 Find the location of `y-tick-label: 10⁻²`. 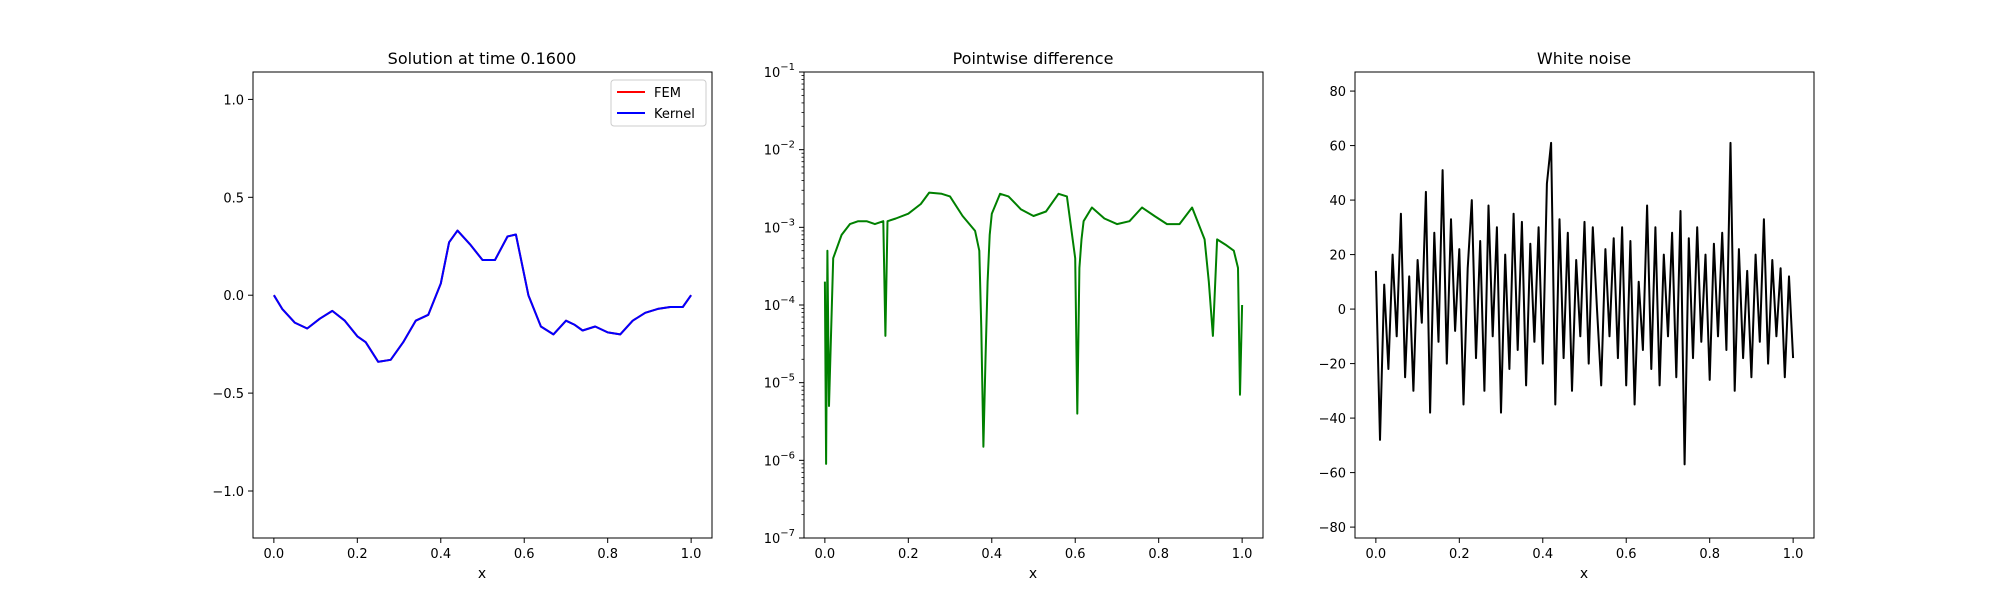

y-tick-label: 10⁻² is located at coordinates (779, 149).